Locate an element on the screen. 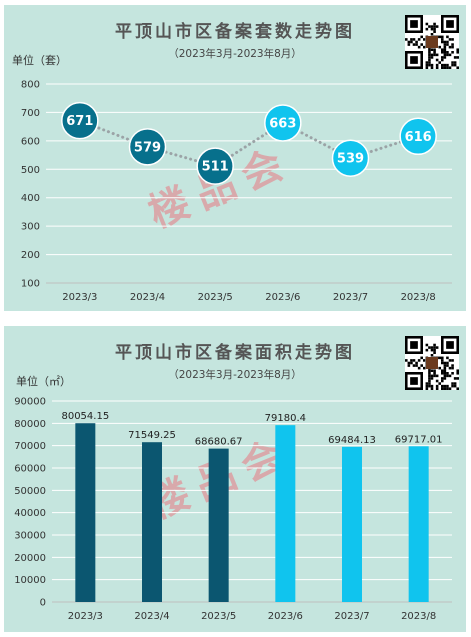 The image size is (471, 637). x-tick-label: 2023/3 is located at coordinates (79, 297).